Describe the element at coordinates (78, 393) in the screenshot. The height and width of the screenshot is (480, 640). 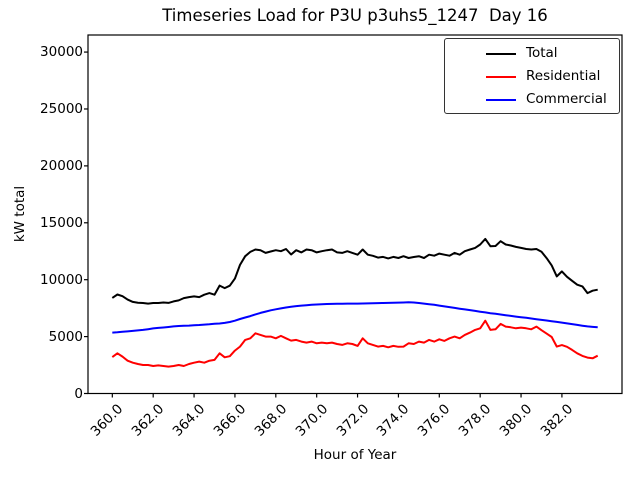
I see `y-tick-label: 0` at that location.